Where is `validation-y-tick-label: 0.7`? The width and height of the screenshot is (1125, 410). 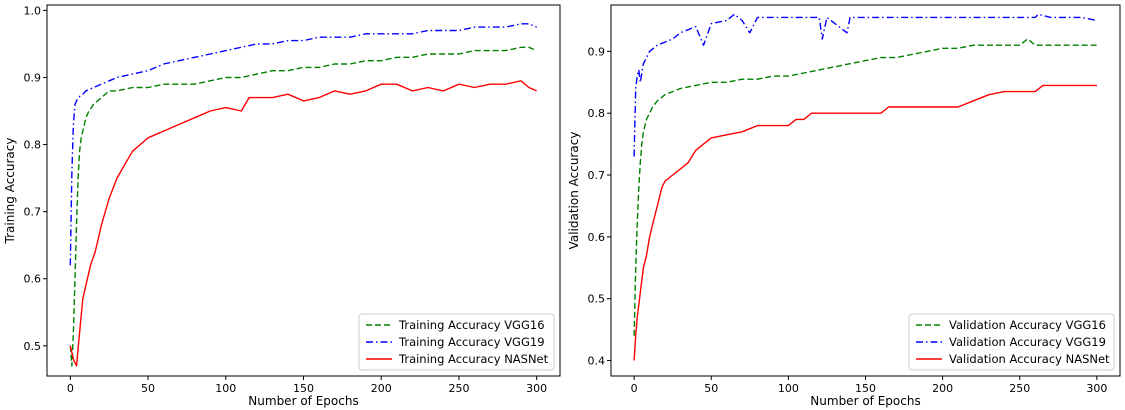
validation-y-tick-label: 0.7 is located at coordinates (597, 175).